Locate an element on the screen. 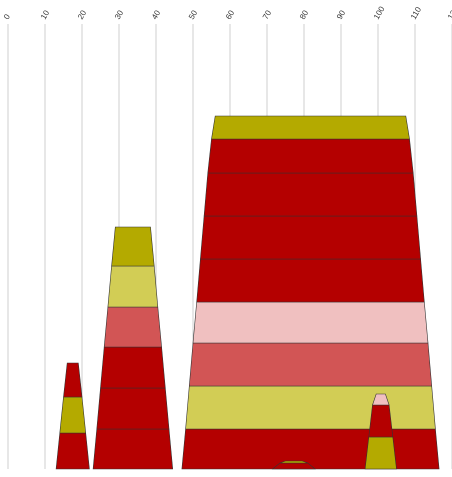 The width and height of the screenshot is (452, 477). x-tick-label: 100 is located at coordinates (379, 12).